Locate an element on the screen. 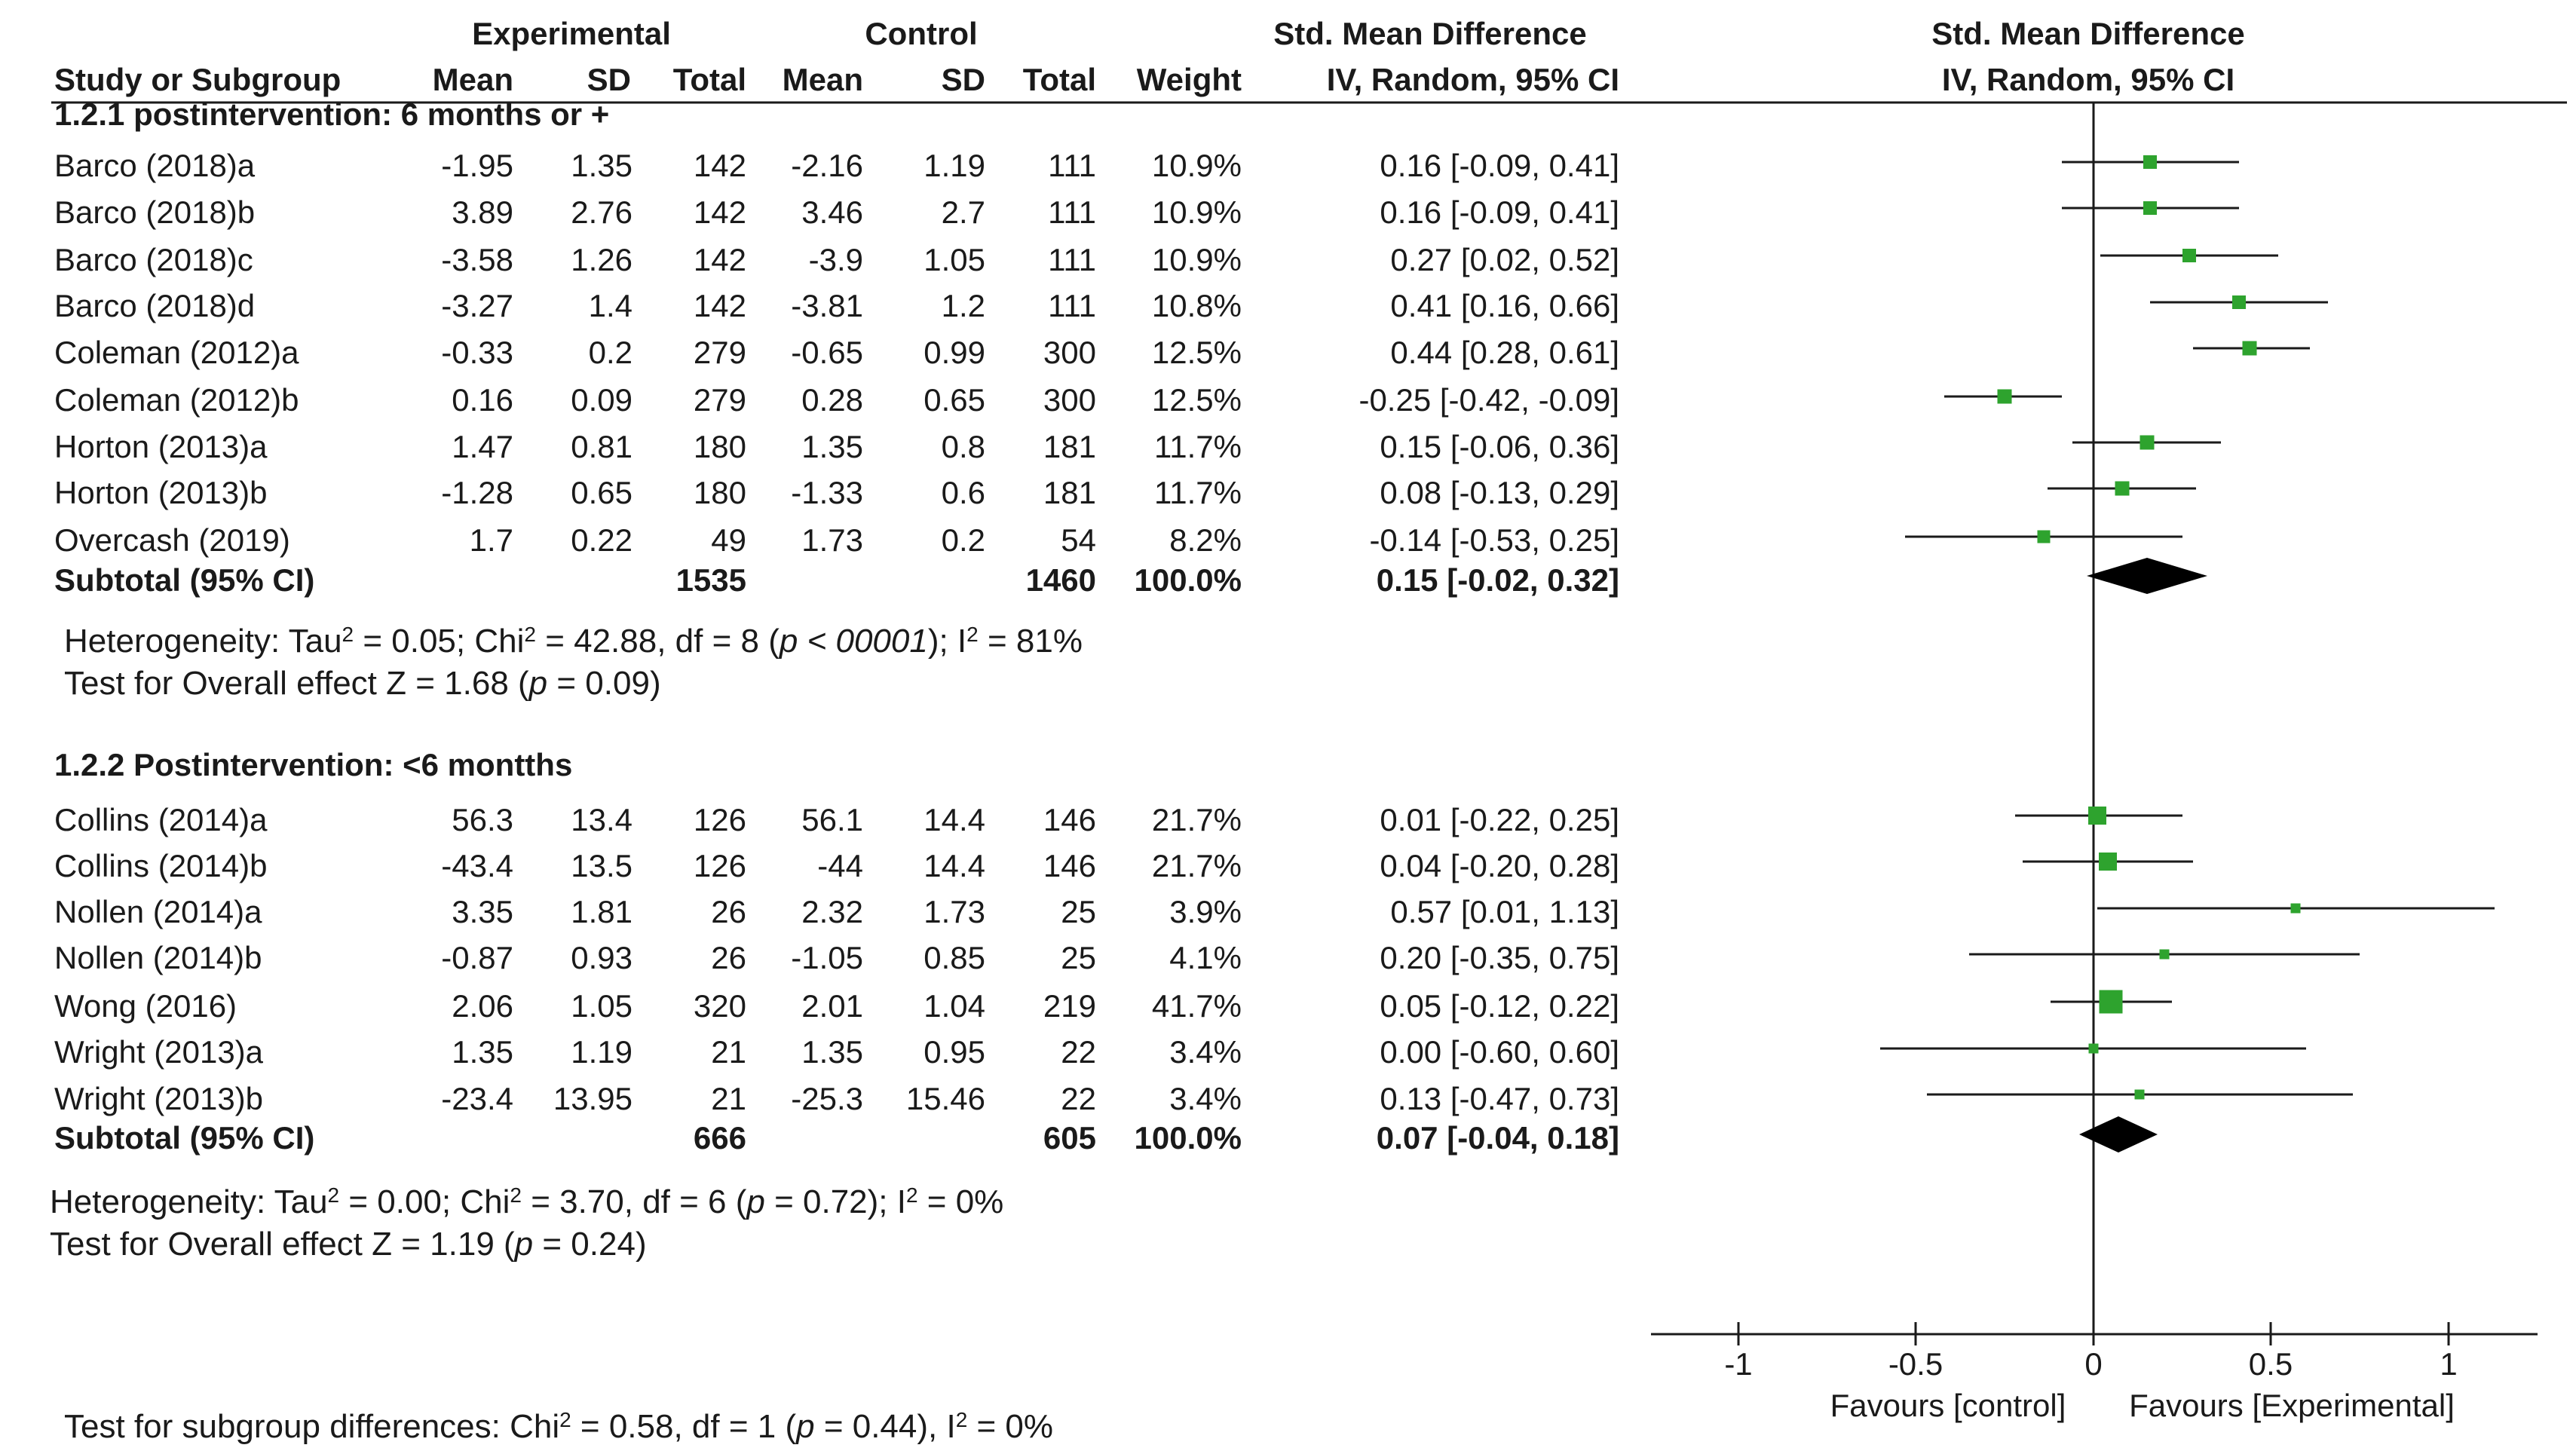 The height and width of the screenshot is (1451, 2576). cell-e-total: 21 is located at coordinates (728, 1052).